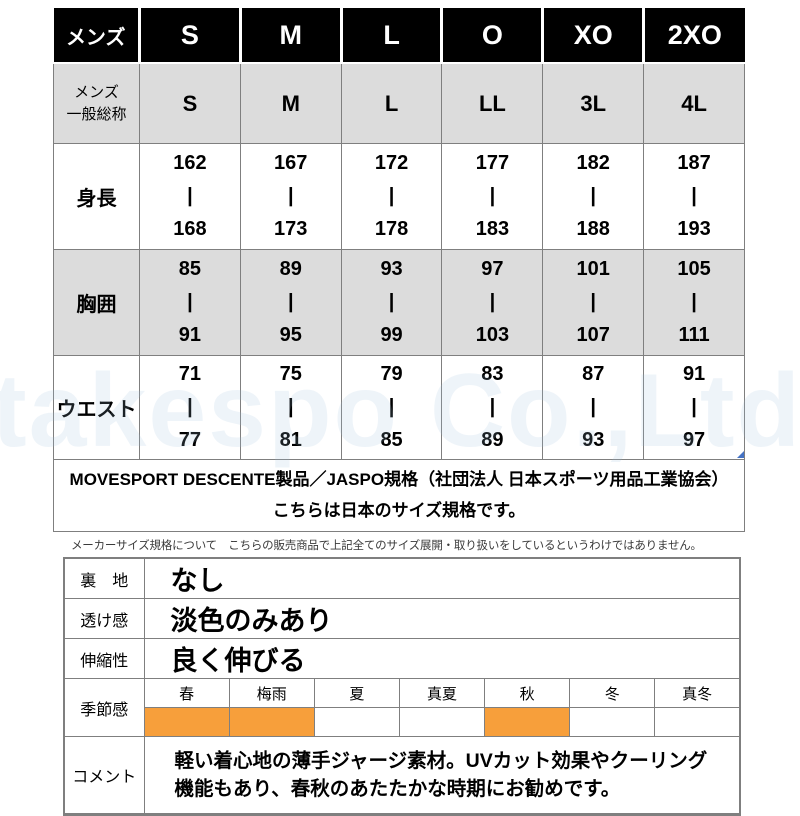 The image size is (800, 816). What do you see at coordinates (96, 302) in the screenshot?
I see `row-label-chest: 胸囲` at bounding box center [96, 302].